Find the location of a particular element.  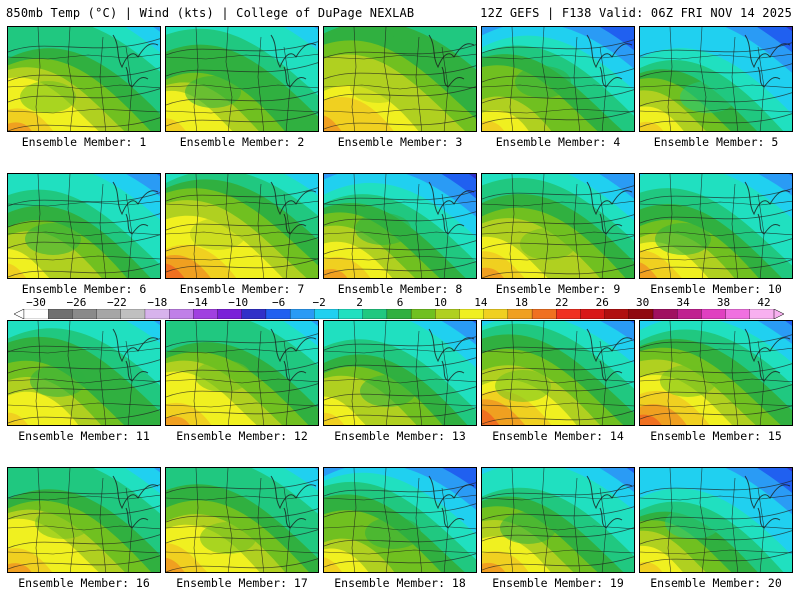

ensemble-member-label: Ensemble Member: 4 is located at coordinates (558, 142).